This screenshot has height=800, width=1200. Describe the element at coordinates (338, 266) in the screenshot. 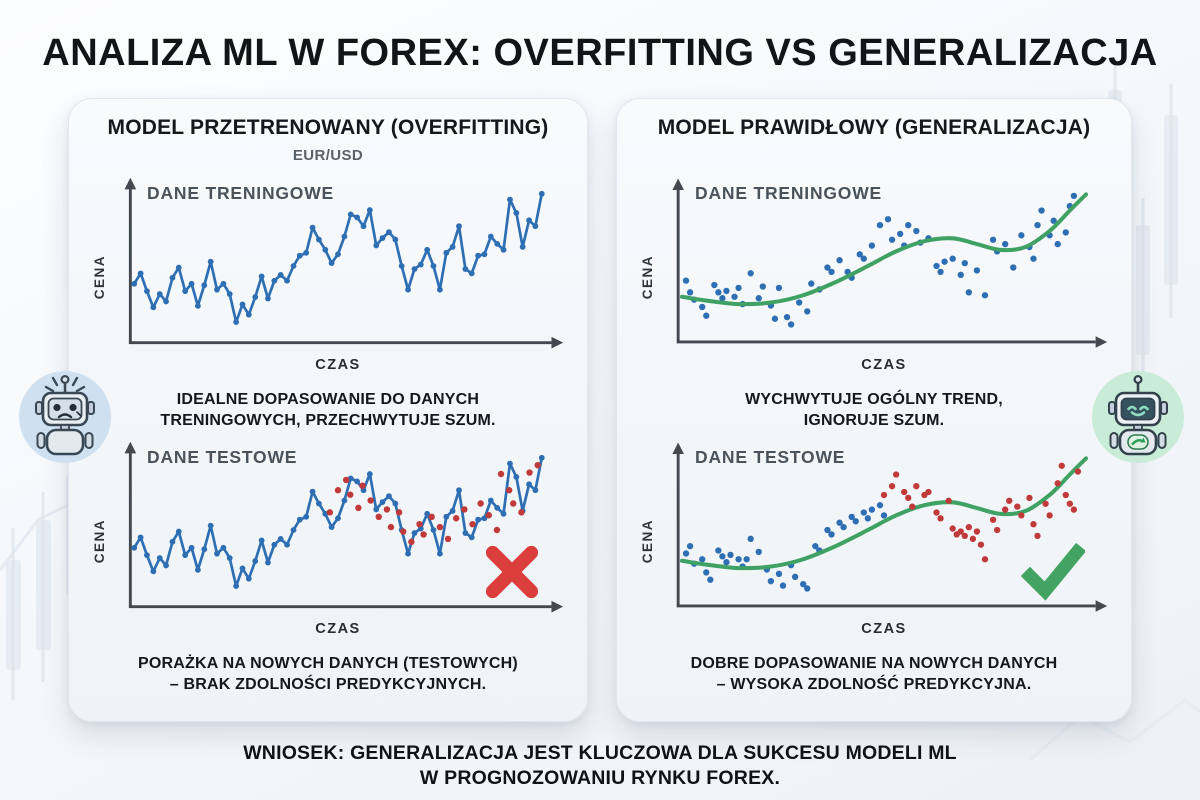

I see `plot-overfit-training` at that location.